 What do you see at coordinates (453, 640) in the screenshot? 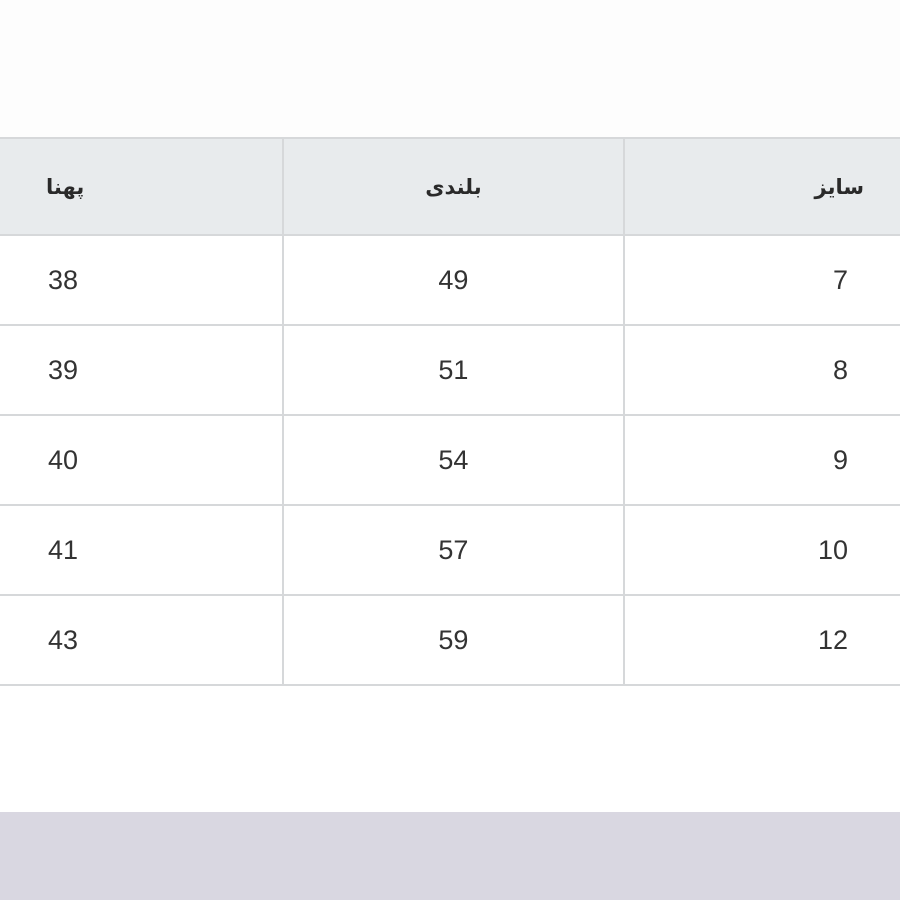
I see `cell-height: 59` at bounding box center [453, 640].